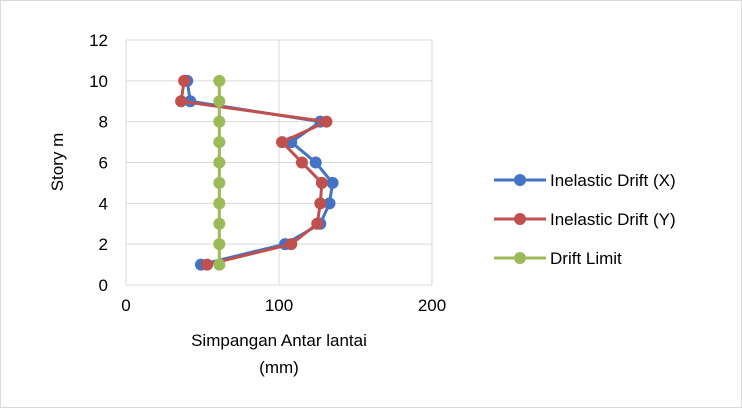 Image resolution: width=742 pixels, height=409 pixels. I want to click on y-tick-label: 0, so click(103, 285).